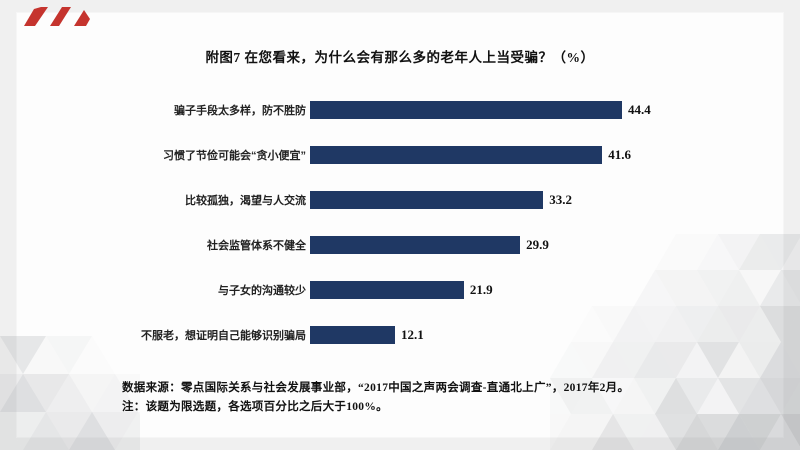 The width and height of the screenshot is (800, 450). I want to click on bar-value-label: 33.2, so click(561, 199).